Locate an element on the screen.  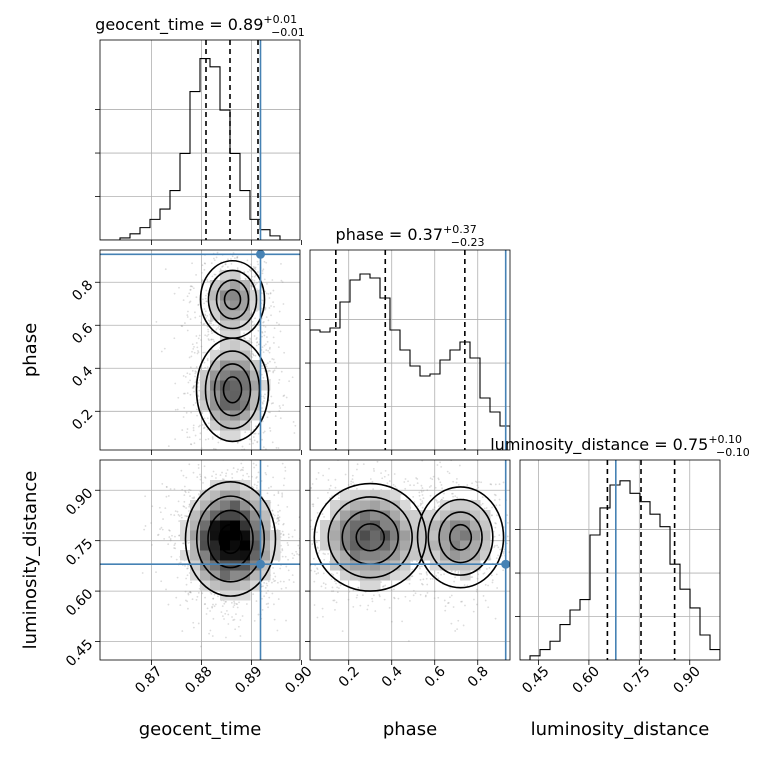
contour-level-0.5-0 is located at coordinates (370, 537).